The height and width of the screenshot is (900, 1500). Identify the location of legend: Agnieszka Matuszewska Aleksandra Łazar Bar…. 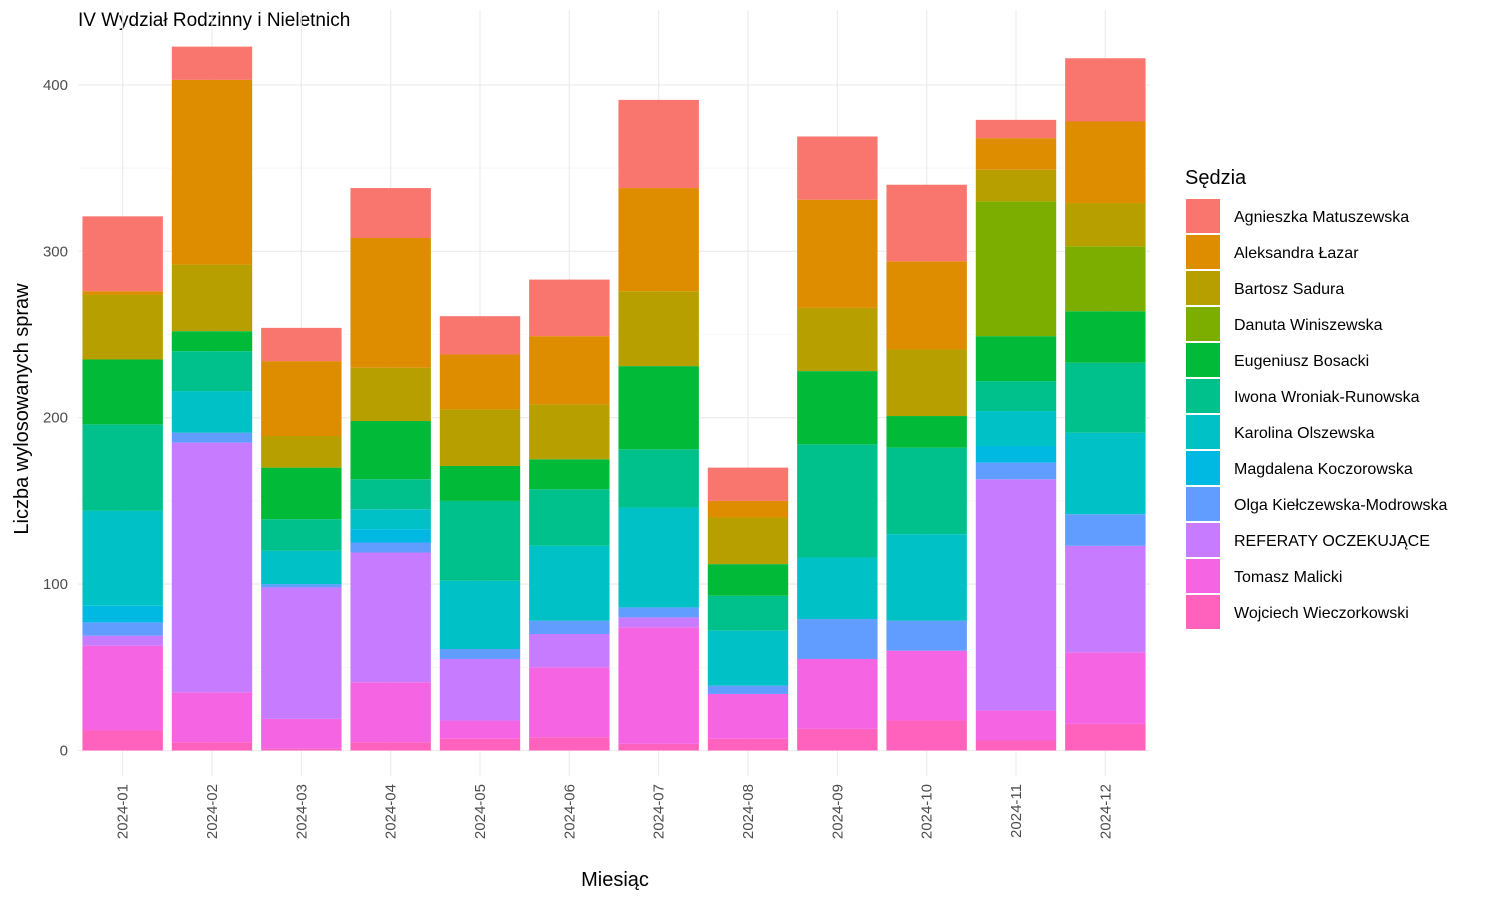
(1317, 414).